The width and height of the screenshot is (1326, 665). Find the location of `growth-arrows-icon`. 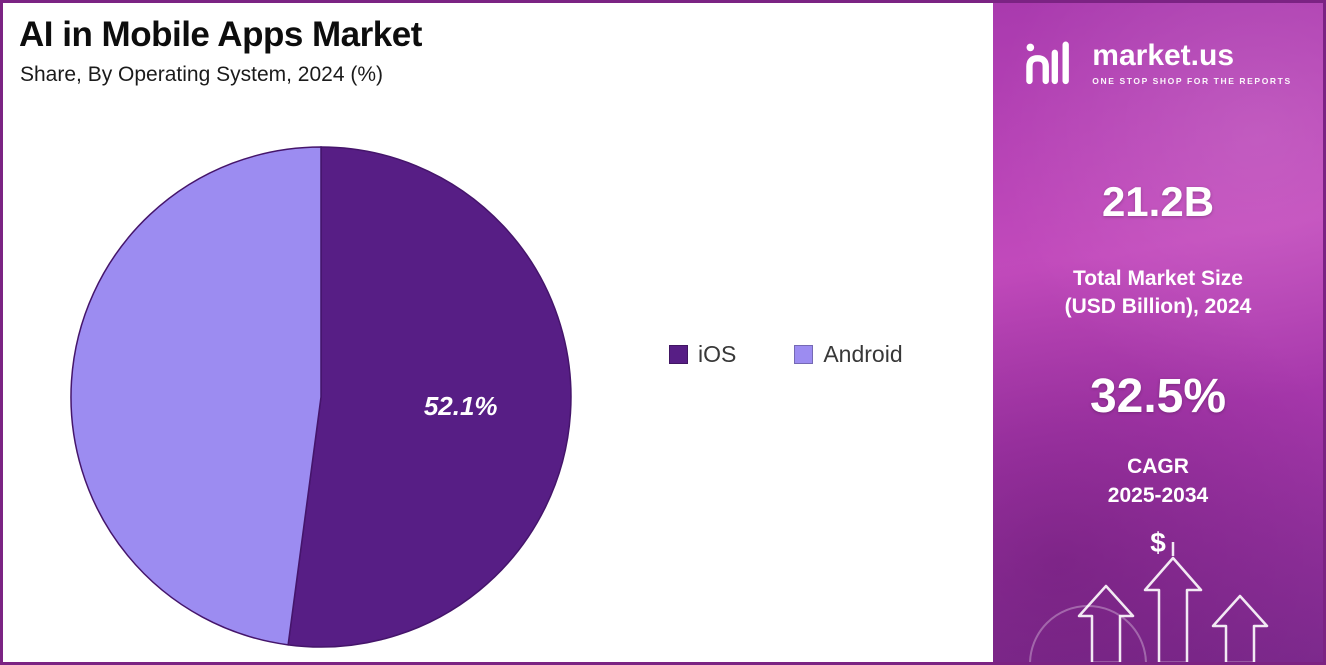

growth-arrows-icon is located at coordinates (1149, 602).